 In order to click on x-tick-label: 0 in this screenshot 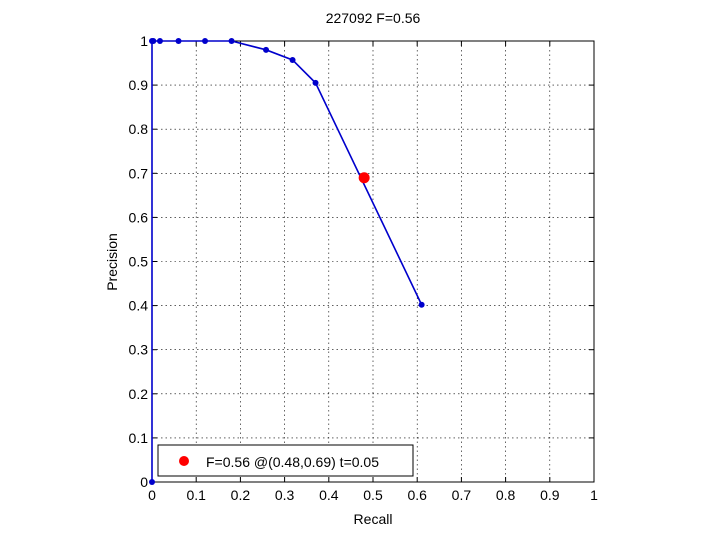, I will do `click(152, 495)`.